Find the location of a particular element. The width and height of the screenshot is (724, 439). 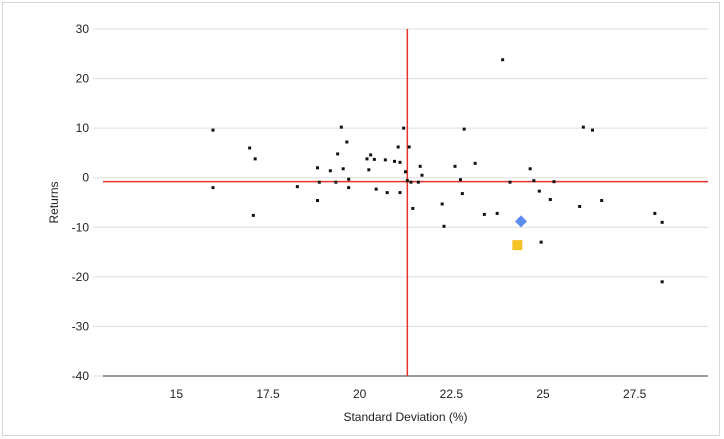

x-tick-label: 15 is located at coordinates (177, 394).